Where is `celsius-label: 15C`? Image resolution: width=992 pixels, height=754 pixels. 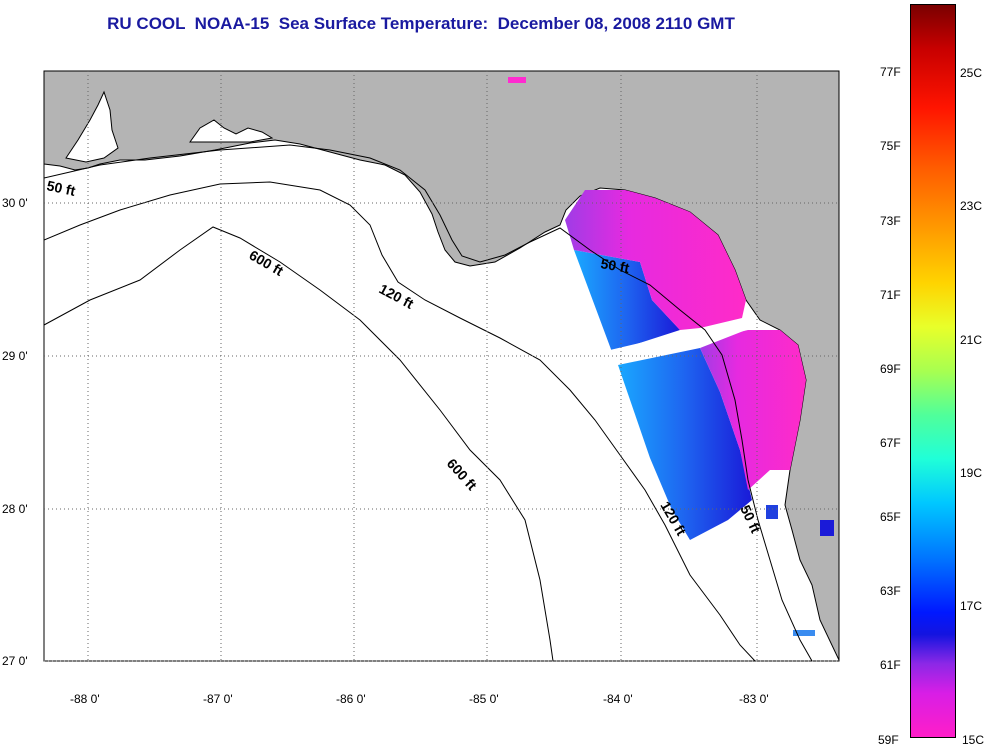 celsius-label: 15C is located at coordinates (973, 740).